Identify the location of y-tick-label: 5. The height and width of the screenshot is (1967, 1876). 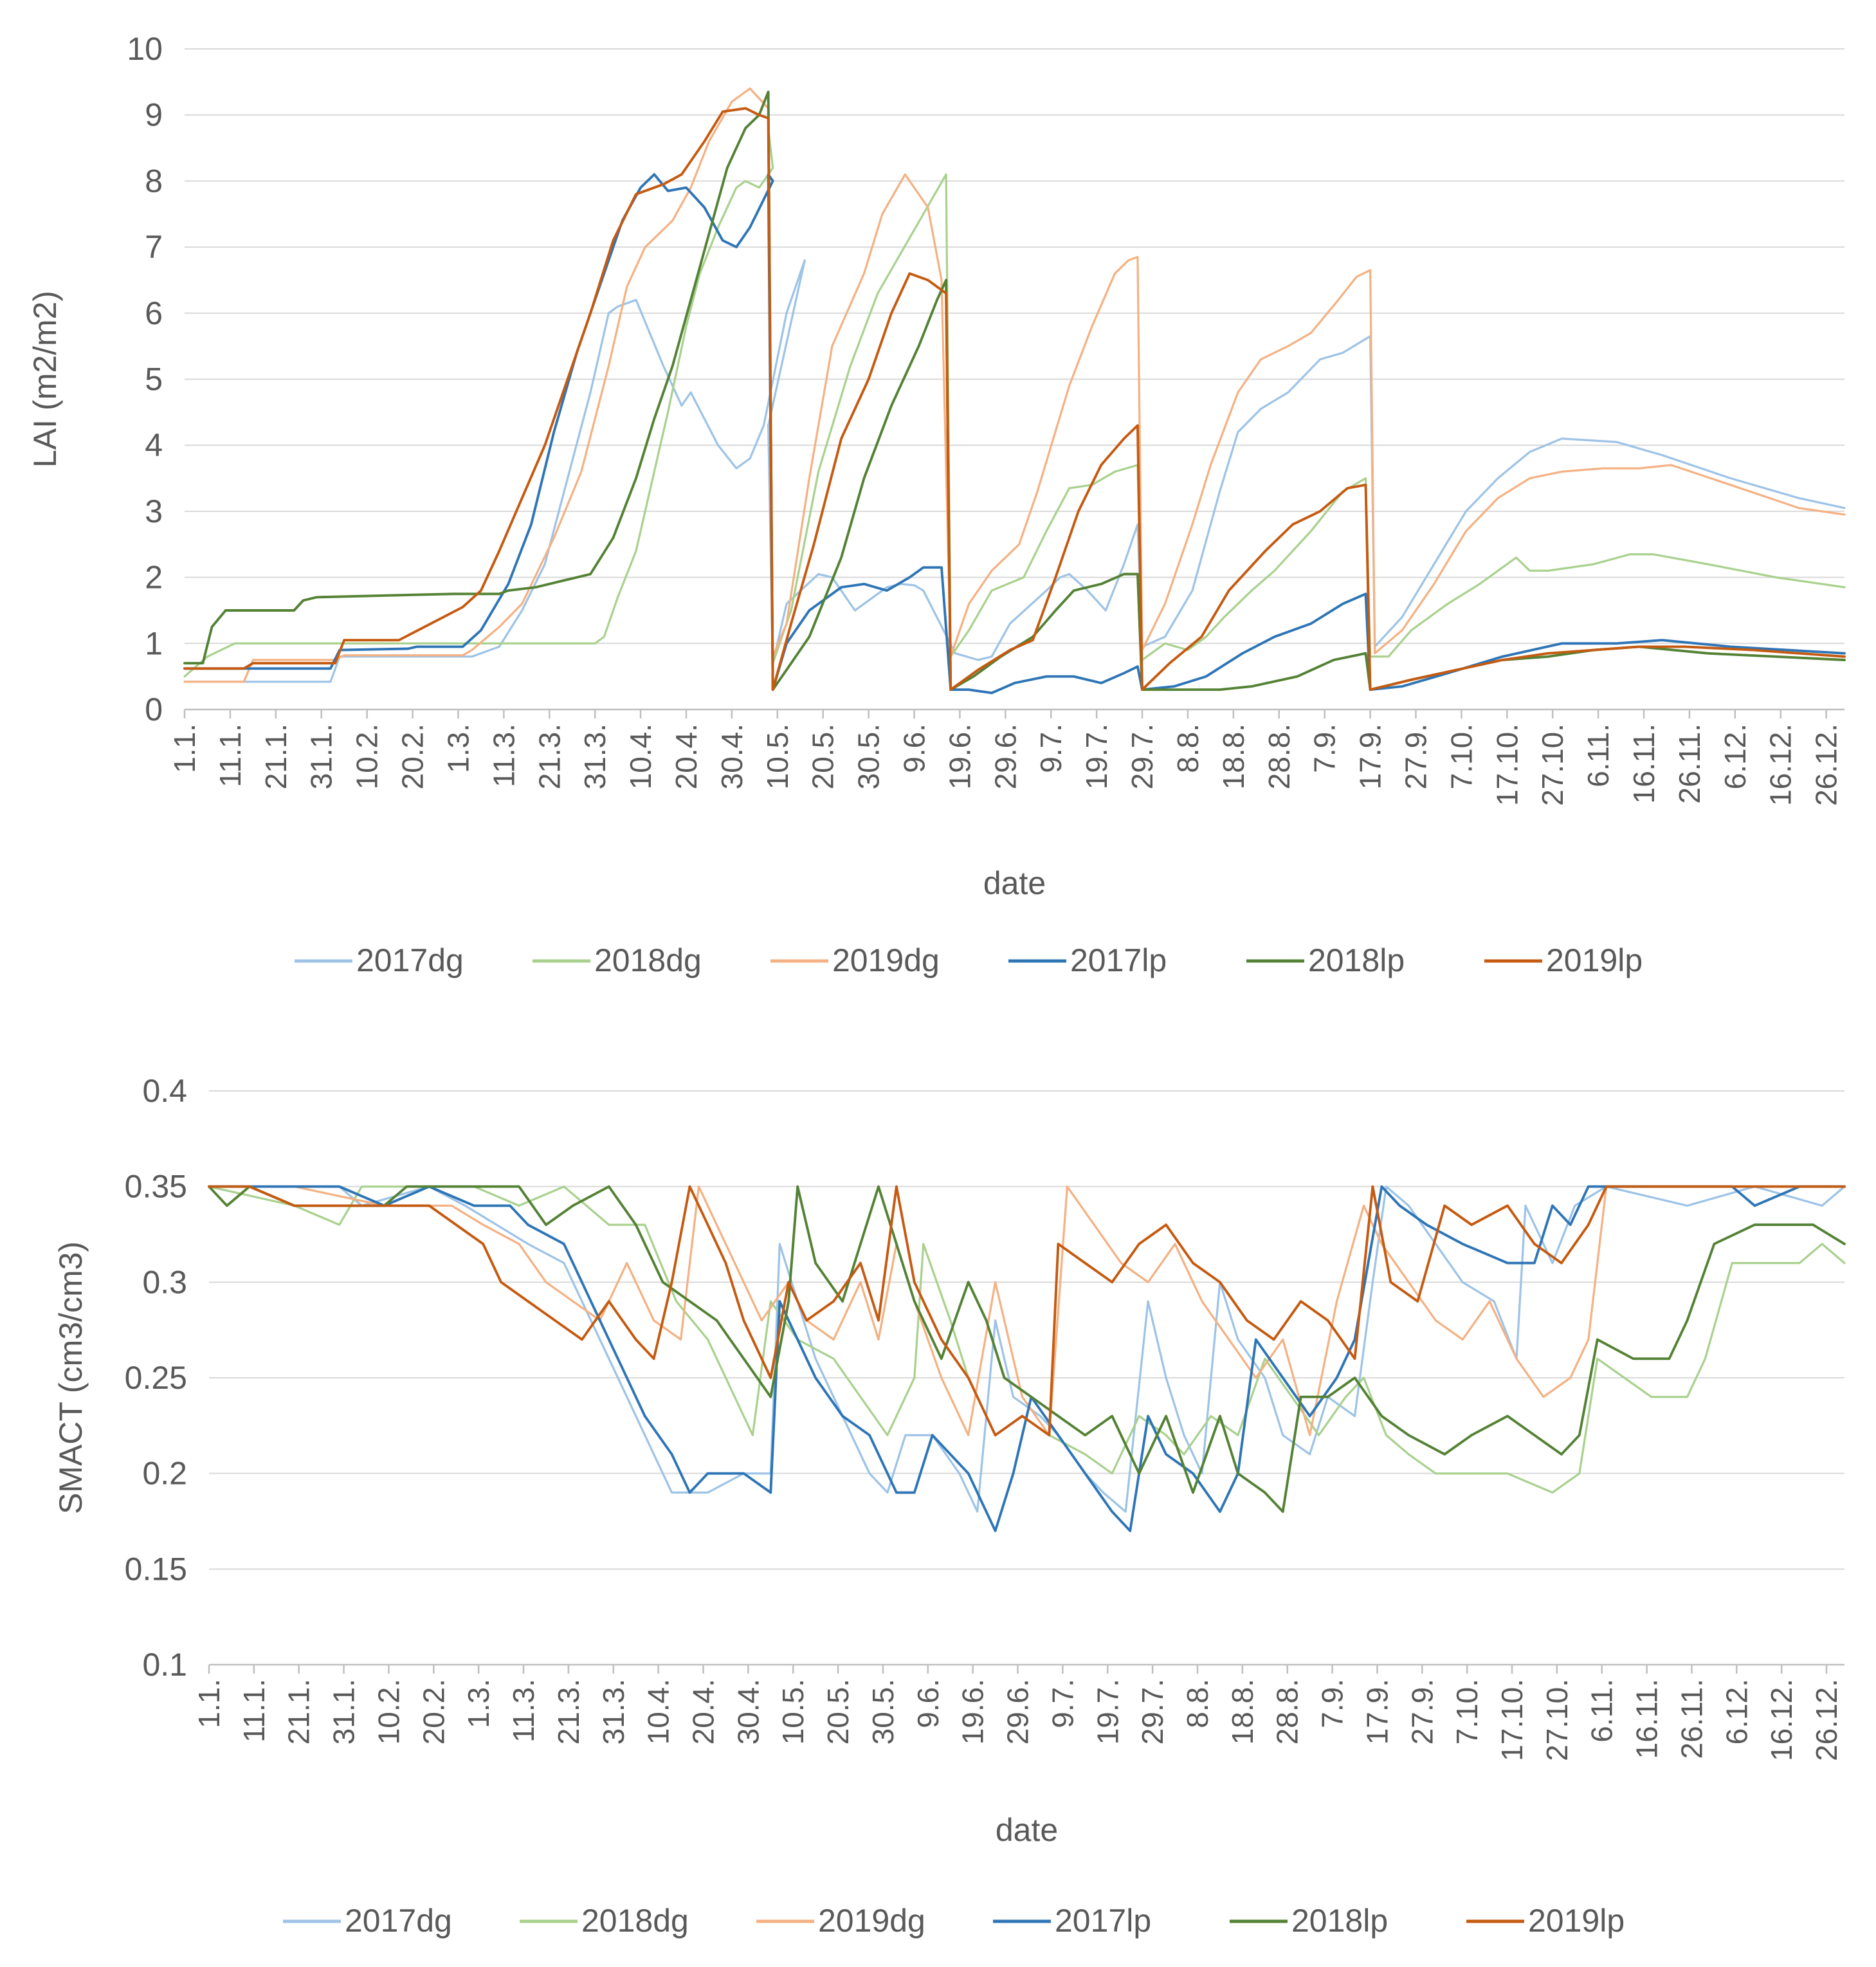
(154, 379).